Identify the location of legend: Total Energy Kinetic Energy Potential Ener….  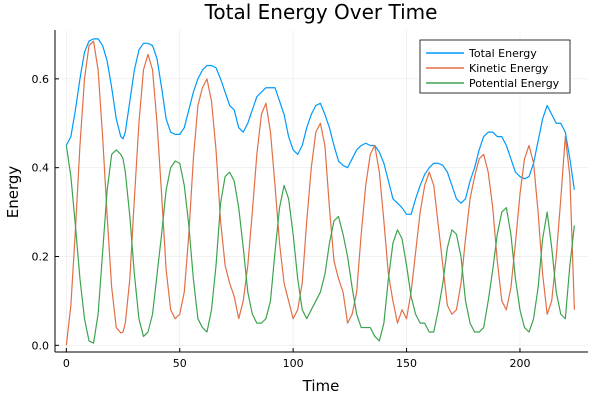
(495, 66).